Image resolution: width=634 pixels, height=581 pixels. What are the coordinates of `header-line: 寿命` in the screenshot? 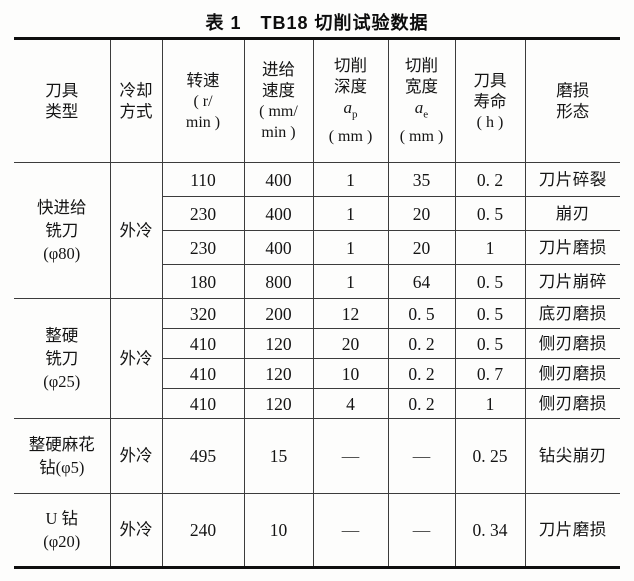 It's located at (490, 101).